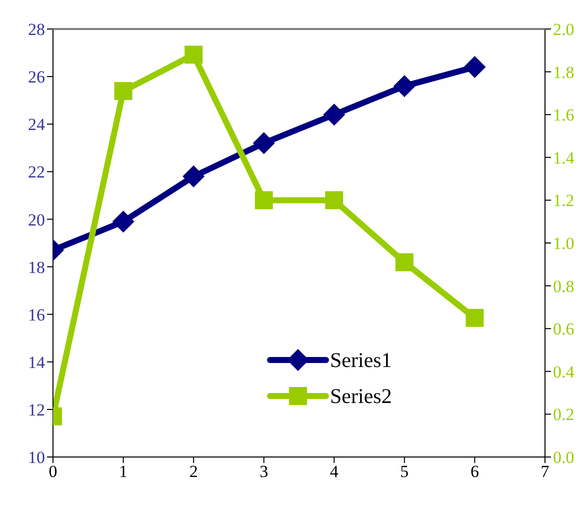 The width and height of the screenshot is (585, 505). Describe the element at coordinates (37, 362) in the screenshot. I see `y-tick-label: 14` at that location.